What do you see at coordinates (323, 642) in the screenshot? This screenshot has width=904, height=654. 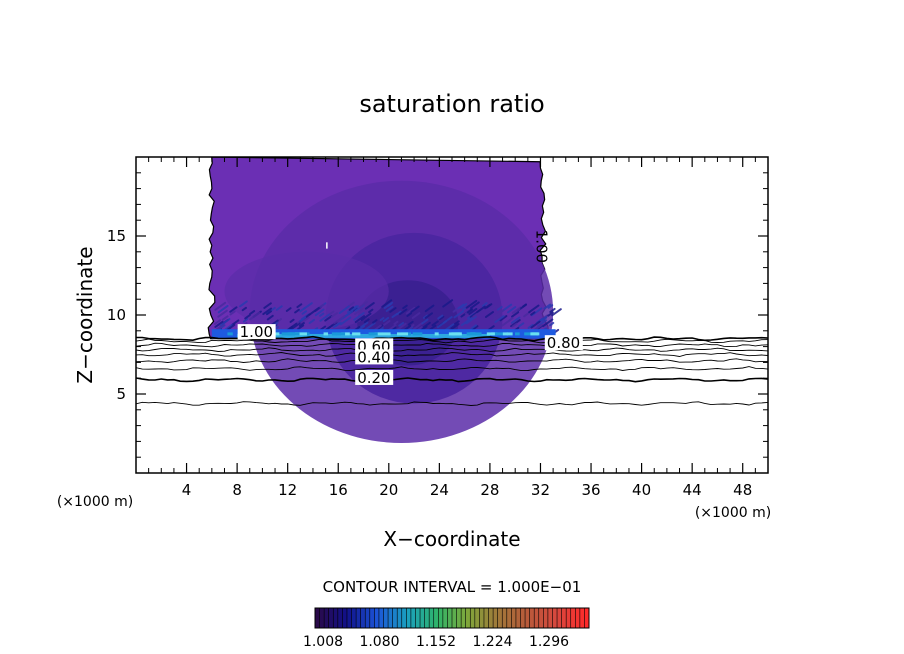 I see `colorbar-label: 1.008` at bounding box center [323, 642].